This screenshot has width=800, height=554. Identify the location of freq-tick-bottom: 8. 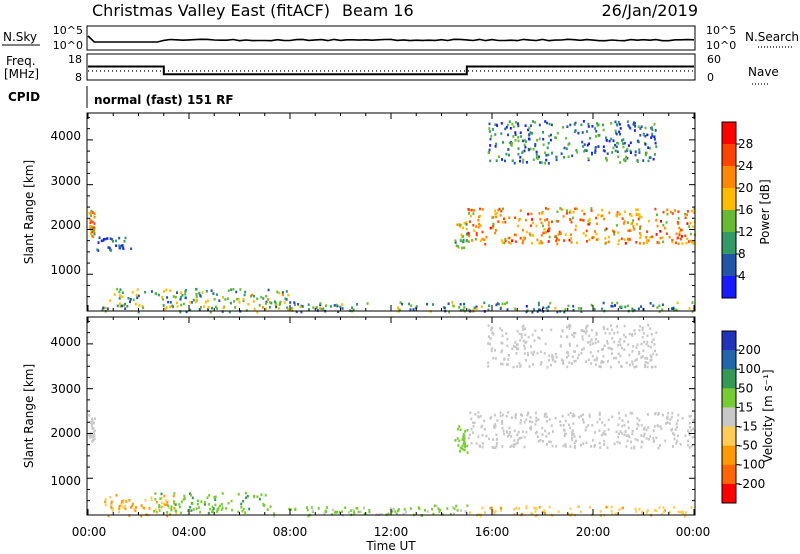
(78, 77).